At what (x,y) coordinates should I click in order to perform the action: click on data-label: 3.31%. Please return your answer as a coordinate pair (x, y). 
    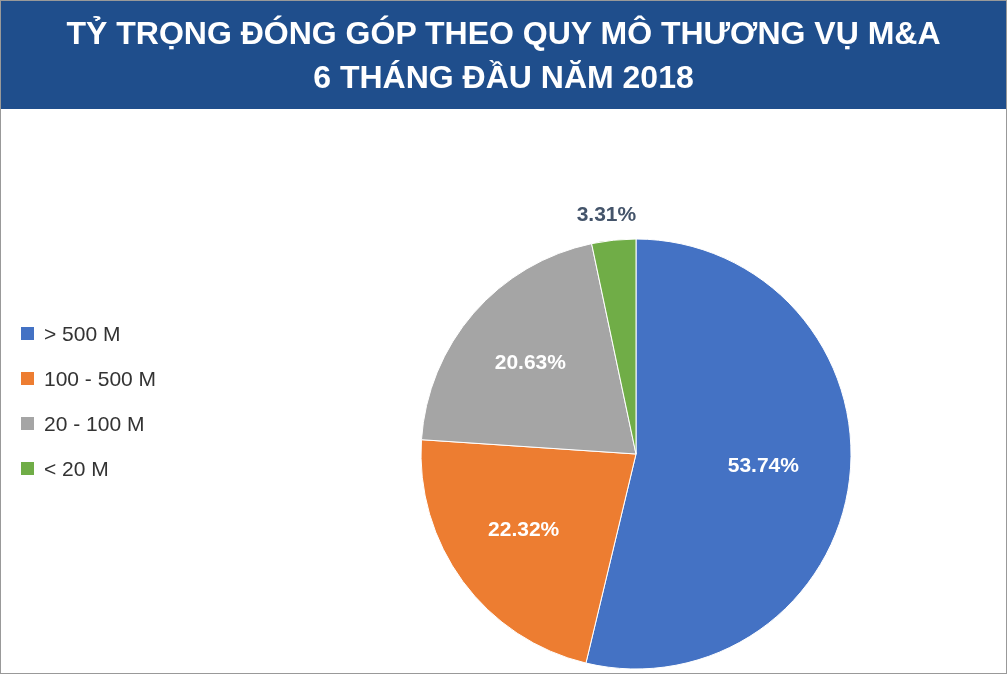
    Looking at the image, I should click on (606, 213).